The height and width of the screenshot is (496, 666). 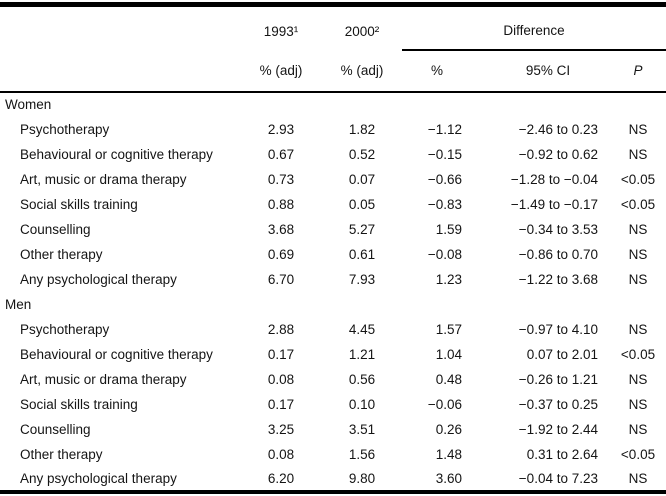 I want to click on value-1993: 2.88, so click(x=281, y=329).